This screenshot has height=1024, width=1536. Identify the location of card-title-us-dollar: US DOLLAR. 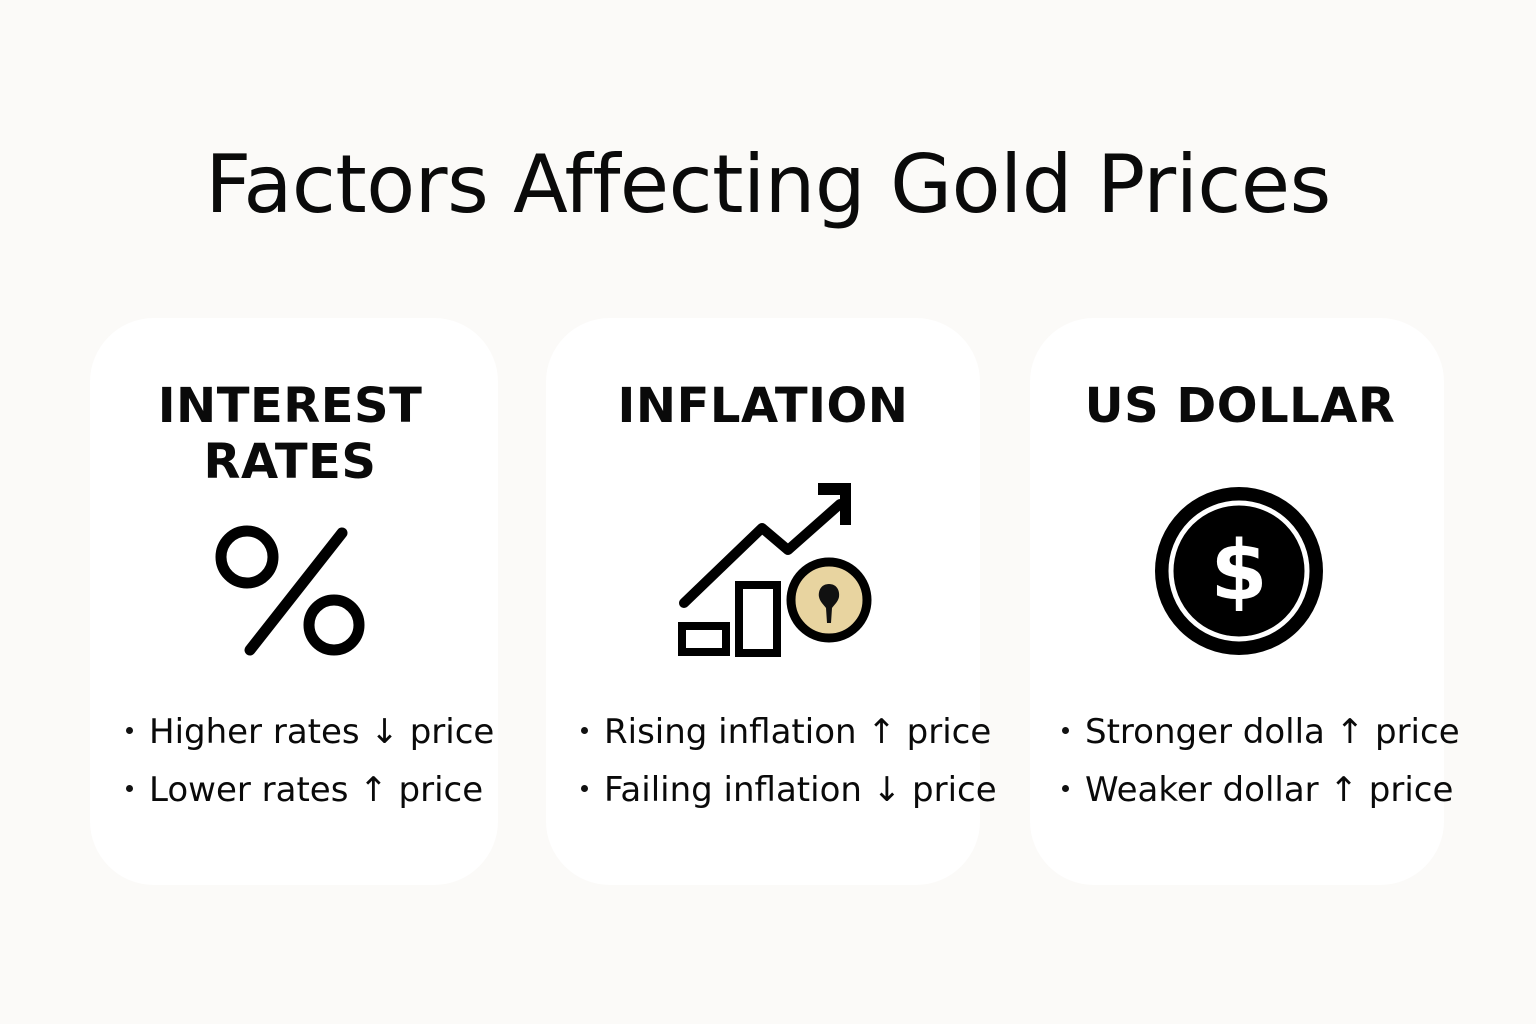
(1240, 406).